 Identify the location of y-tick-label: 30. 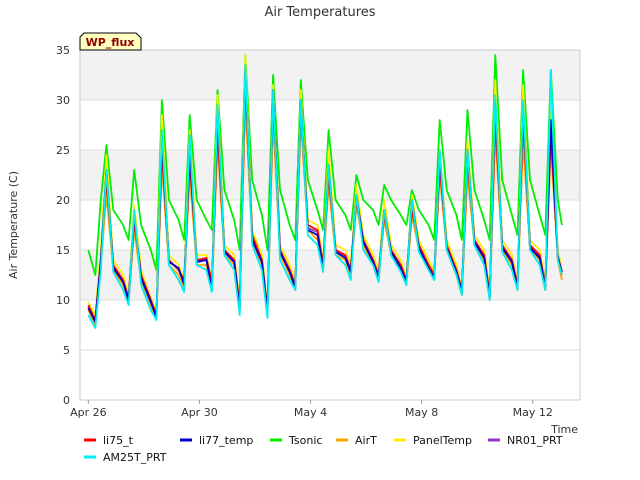
(63, 100).